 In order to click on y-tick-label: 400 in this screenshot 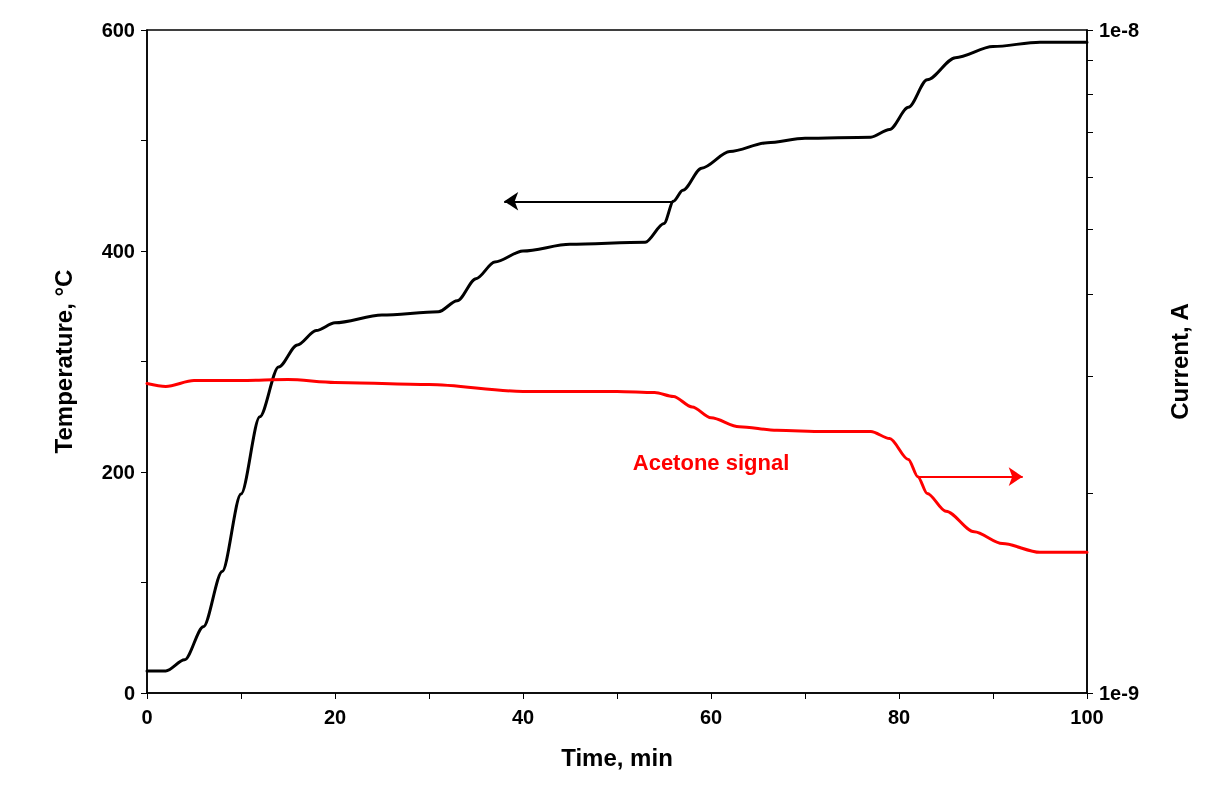, I will do `click(118, 251)`.